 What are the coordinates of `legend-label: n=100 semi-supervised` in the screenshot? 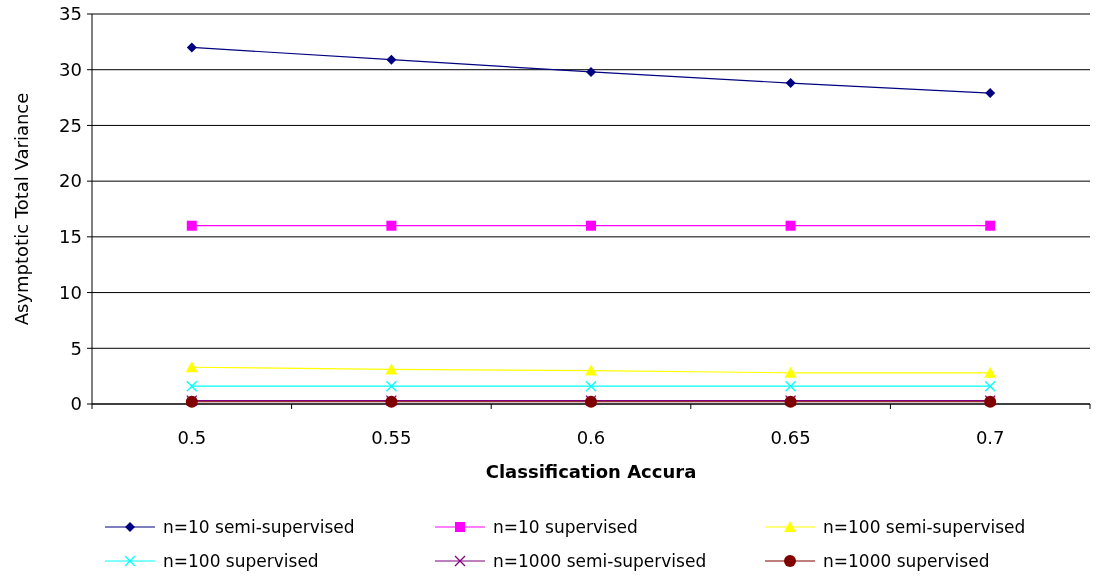 It's located at (924, 526).